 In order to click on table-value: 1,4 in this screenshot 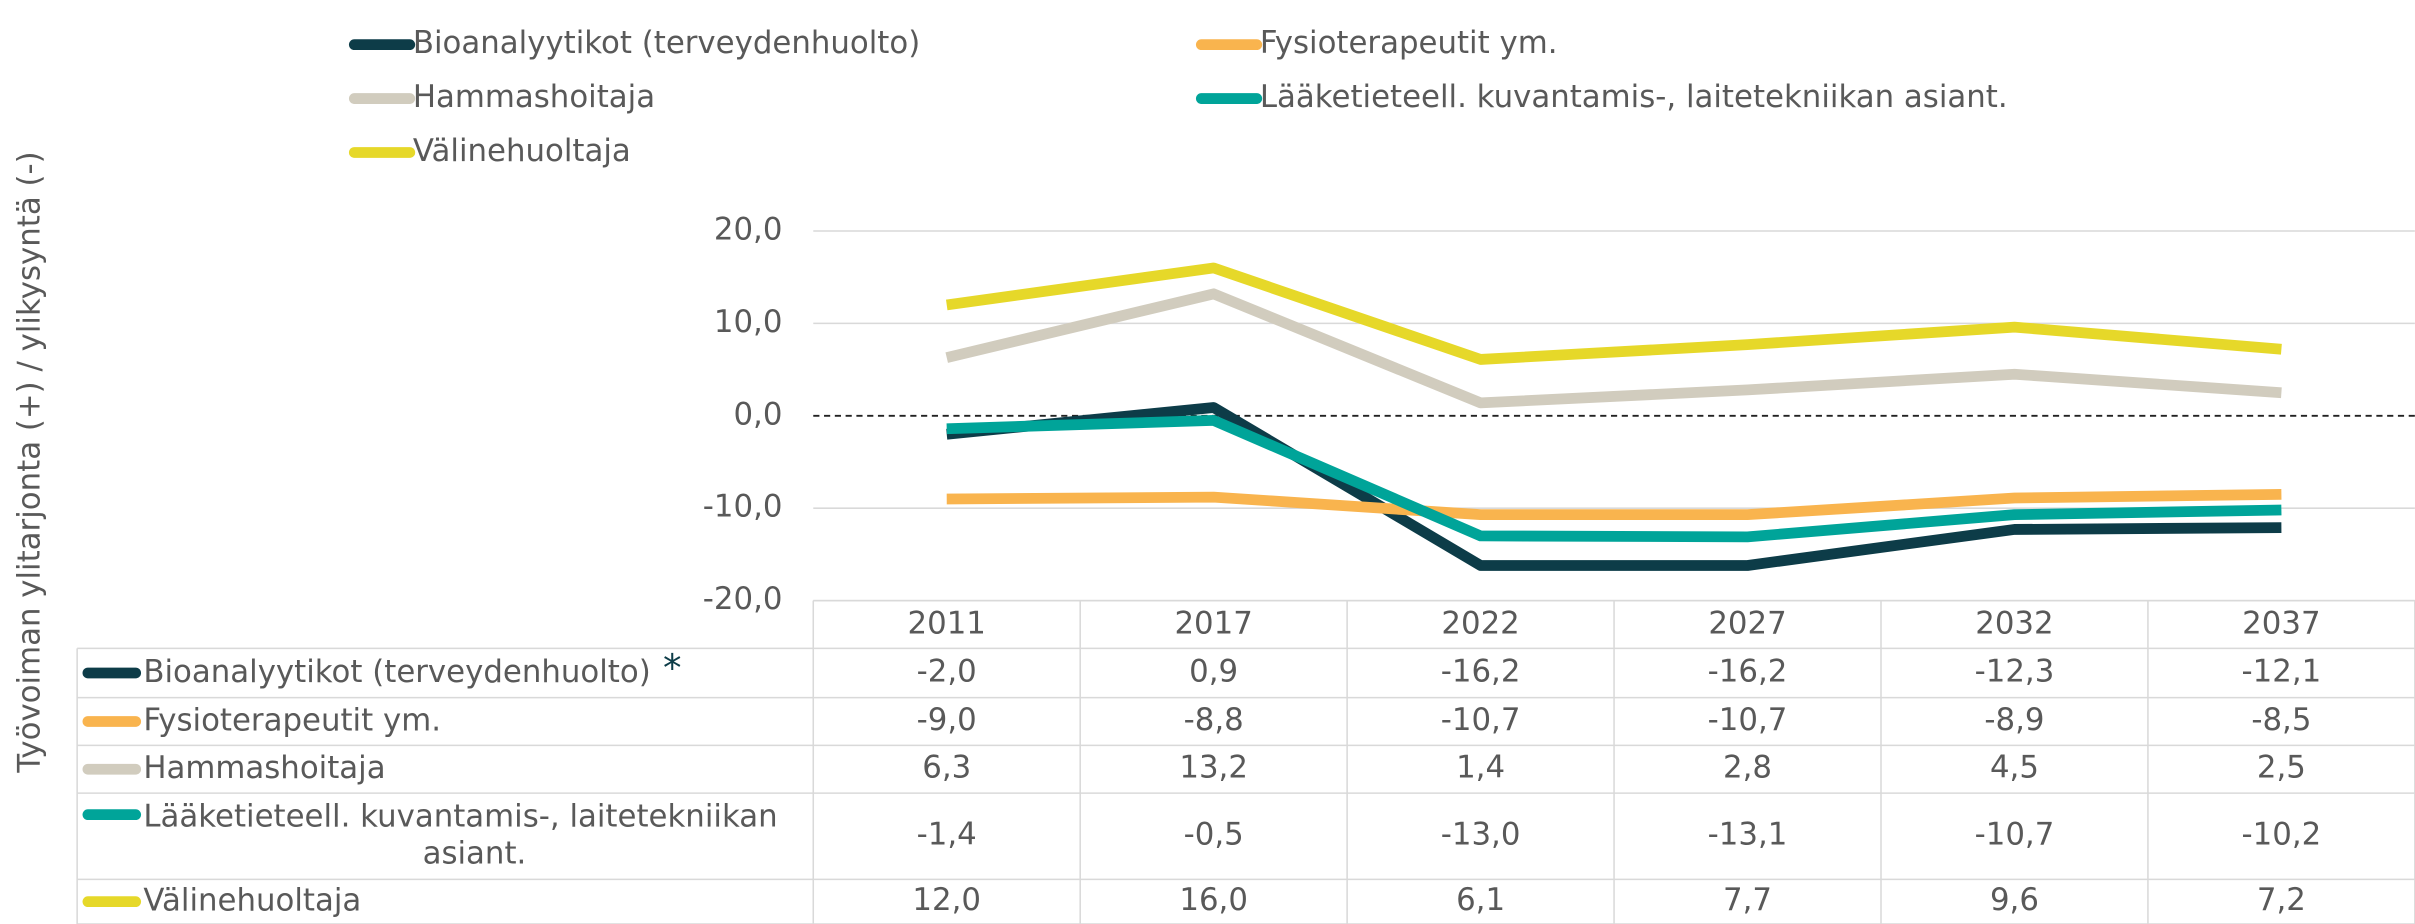, I will do `click(1480, 768)`.